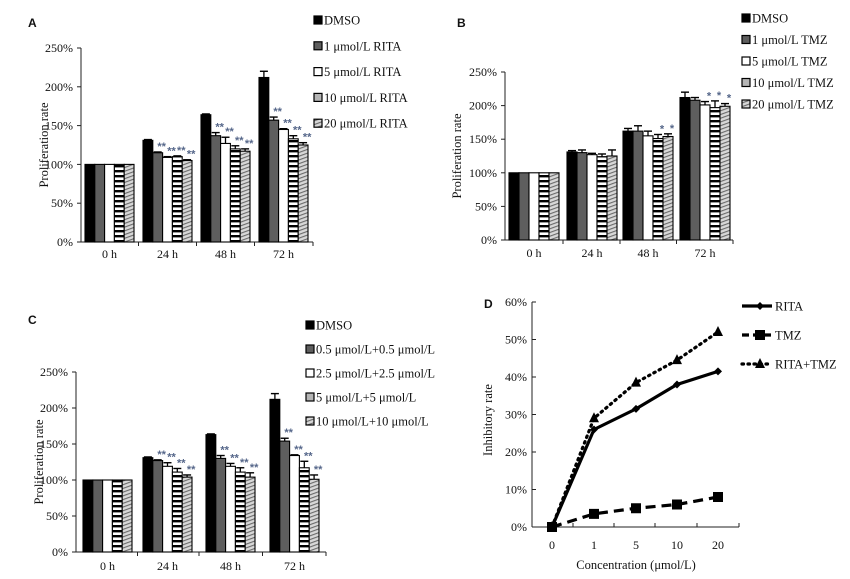 The image size is (850, 579). Describe the element at coordinates (483, 72) in the screenshot. I see `panel-b-y-tick-label: 250%` at that location.